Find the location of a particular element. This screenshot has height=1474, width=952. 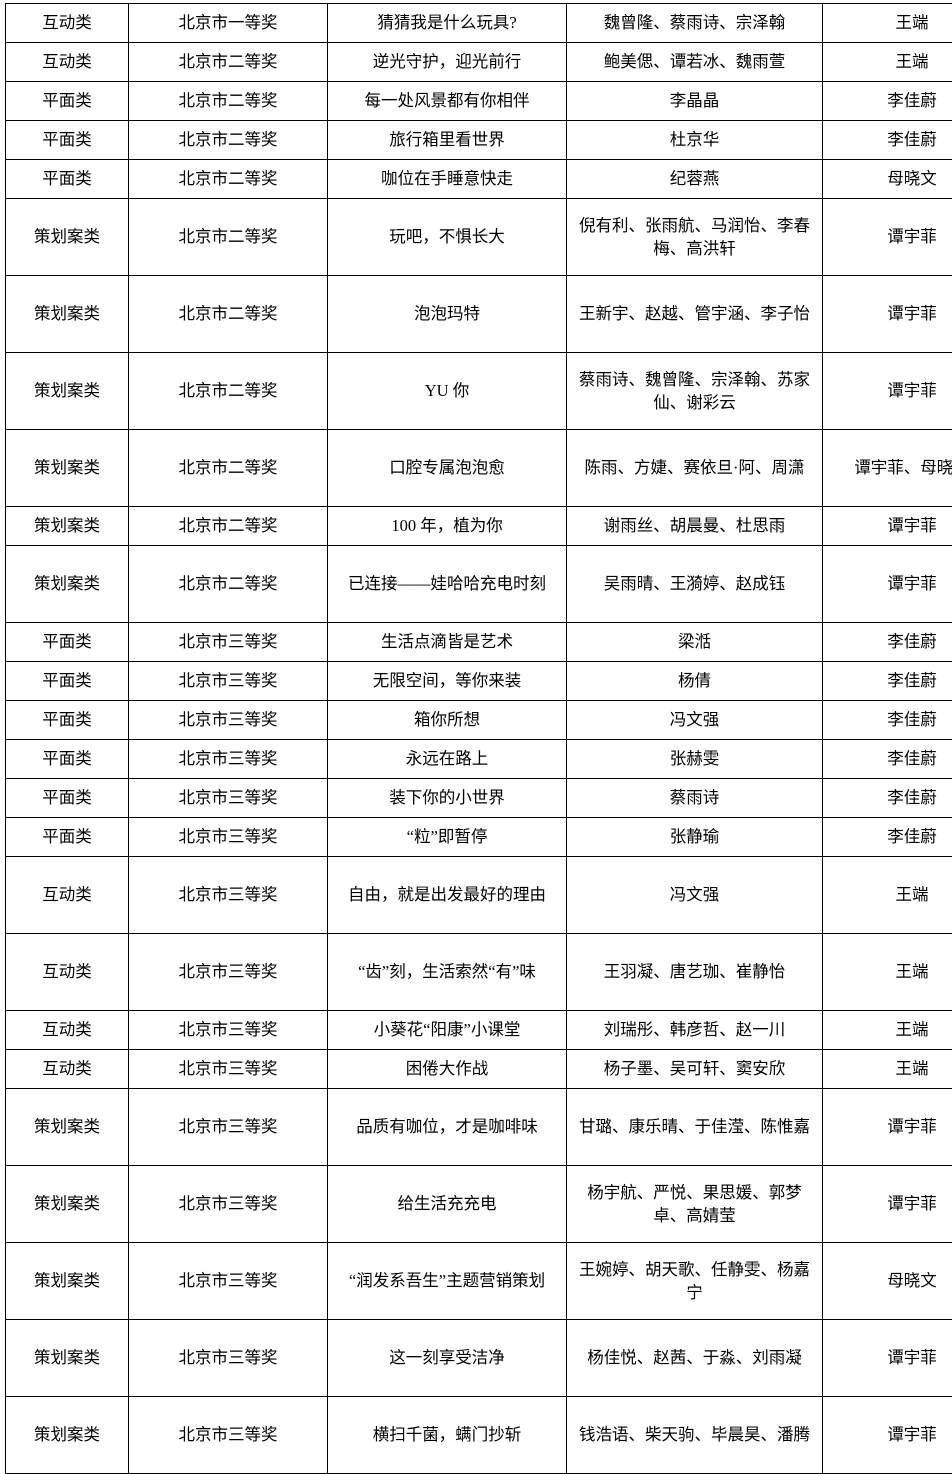

cell-work-title-text: 咖位在手睡意快走 is located at coordinates (447, 178).